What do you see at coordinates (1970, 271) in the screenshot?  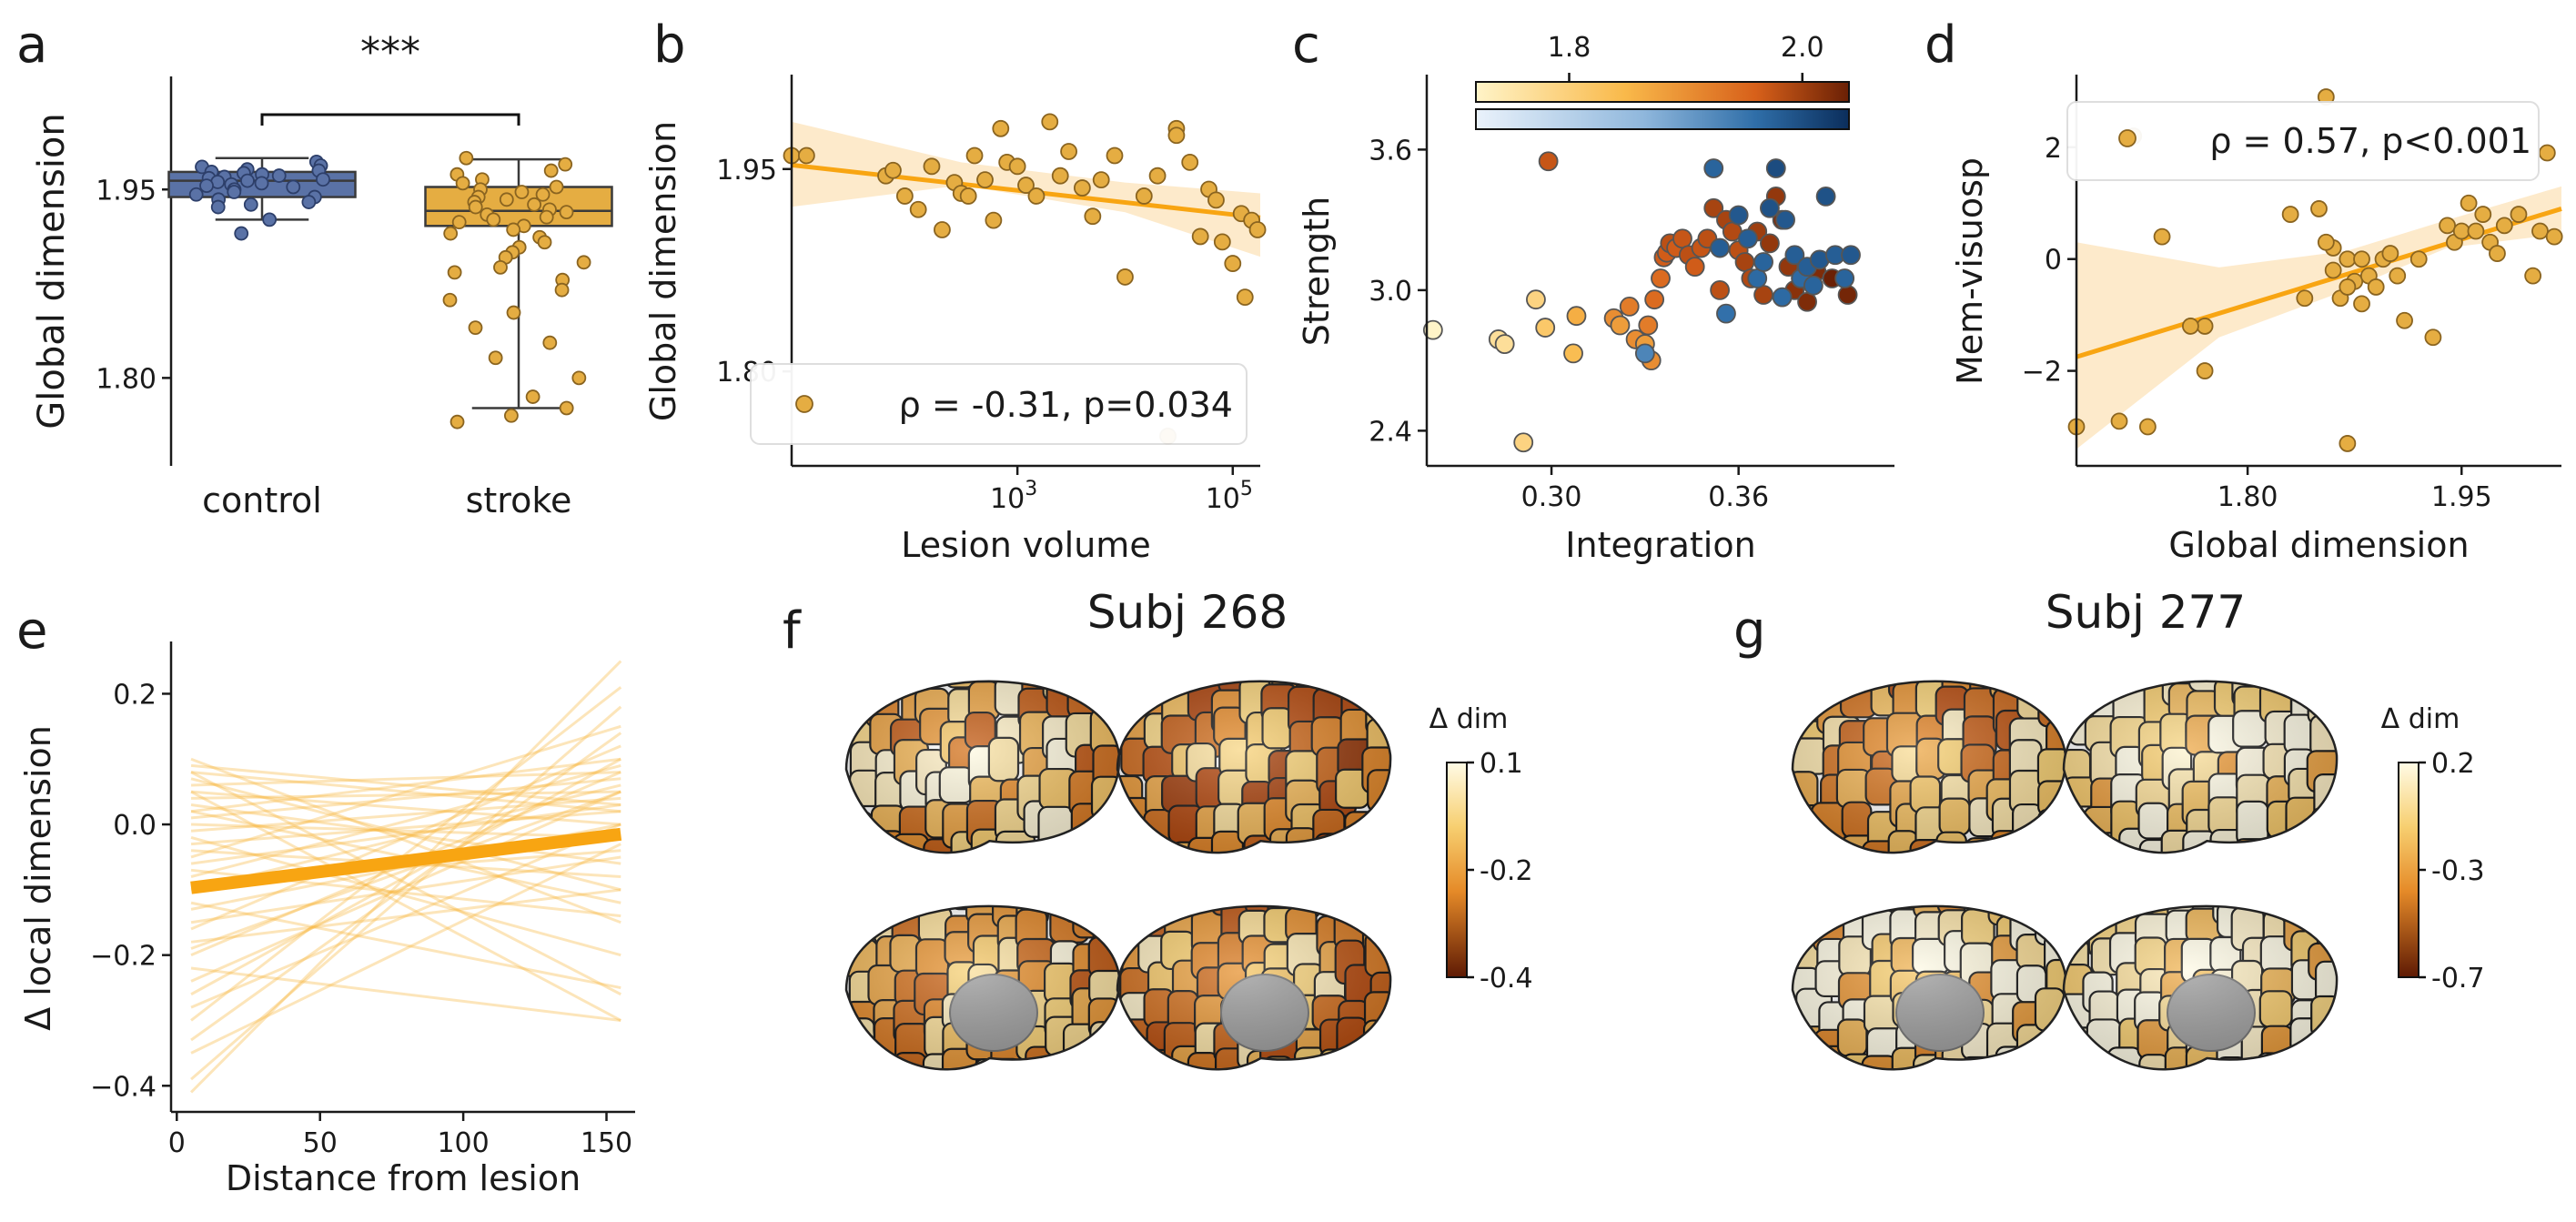 I see `d-ylabel: Mem-visuosp` at bounding box center [1970, 271].